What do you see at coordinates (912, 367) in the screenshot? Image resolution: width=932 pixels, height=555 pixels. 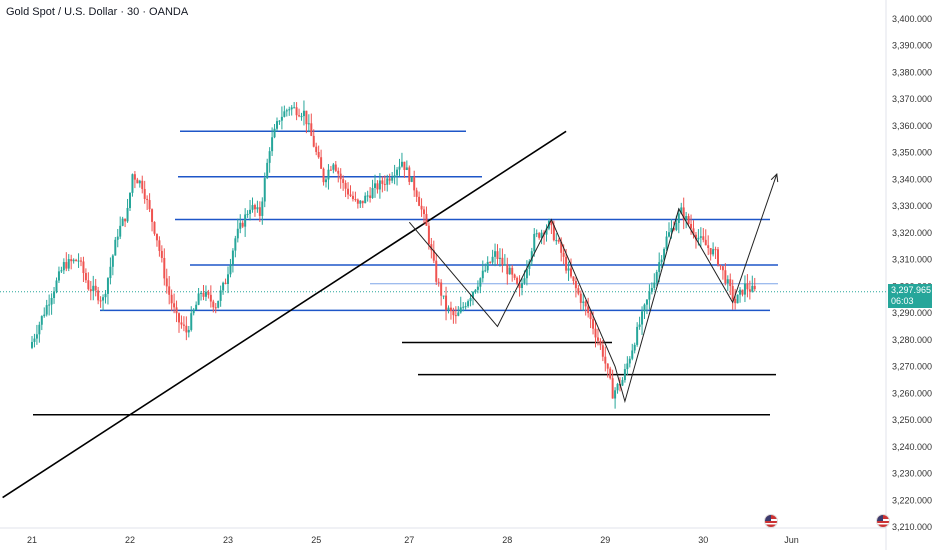 I see `y-tick-label: 3,270.000` at bounding box center [912, 367].